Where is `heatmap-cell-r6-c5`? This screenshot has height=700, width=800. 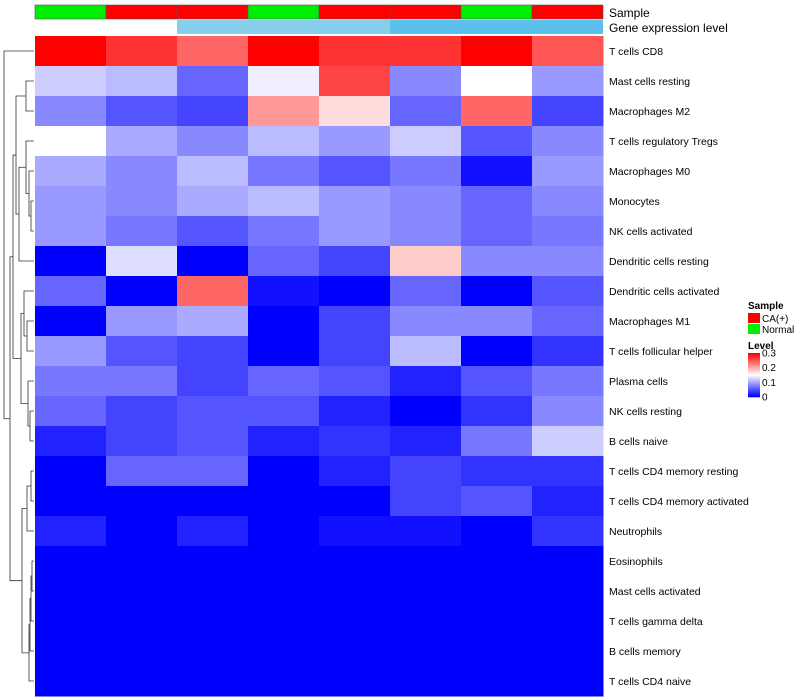 heatmap-cell-r6-c5 is located at coordinates (426, 231).